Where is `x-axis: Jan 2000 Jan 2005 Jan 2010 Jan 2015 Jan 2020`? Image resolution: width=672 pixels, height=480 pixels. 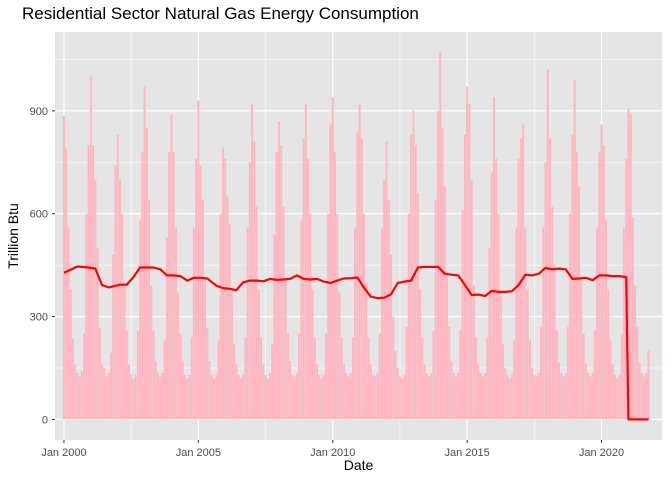
x-axis: Jan 2000 Jan 2005 Jan 2010 Jan 2015 Jan 2020 is located at coordinates (332, 449).